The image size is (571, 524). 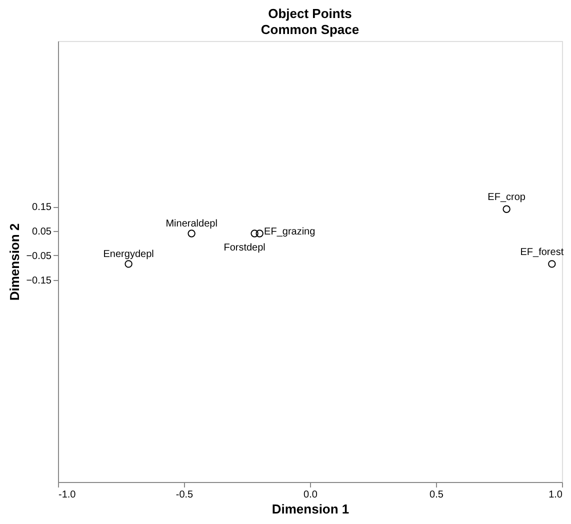 I want to click on x-tick-label: -0.5, so click(x=185, y=495).